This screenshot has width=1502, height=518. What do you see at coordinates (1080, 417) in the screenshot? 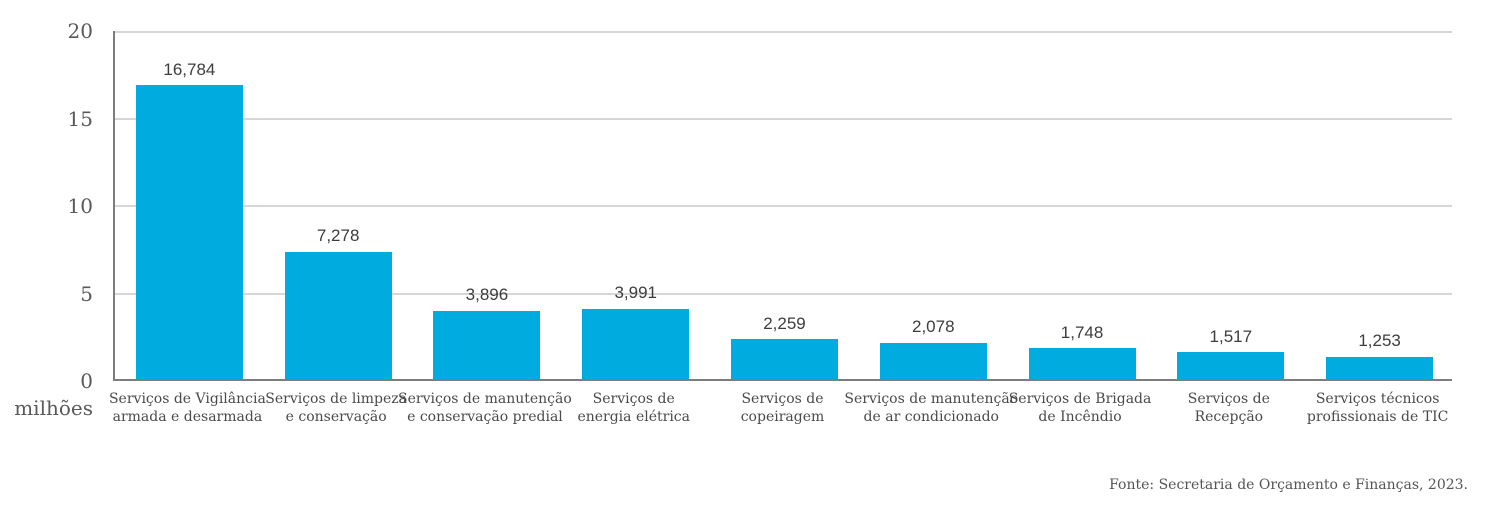
I see `x-category-label-line: de Incêndio` at bounding box center [1080, 417].